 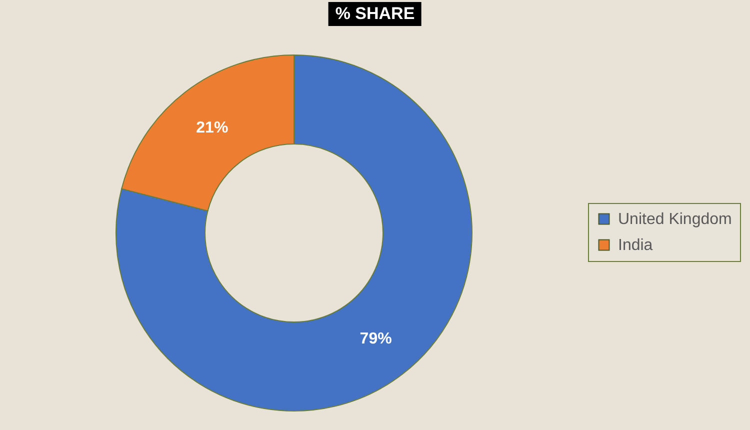 I want to click on data-label: 21%, so click(x=212, y=128).